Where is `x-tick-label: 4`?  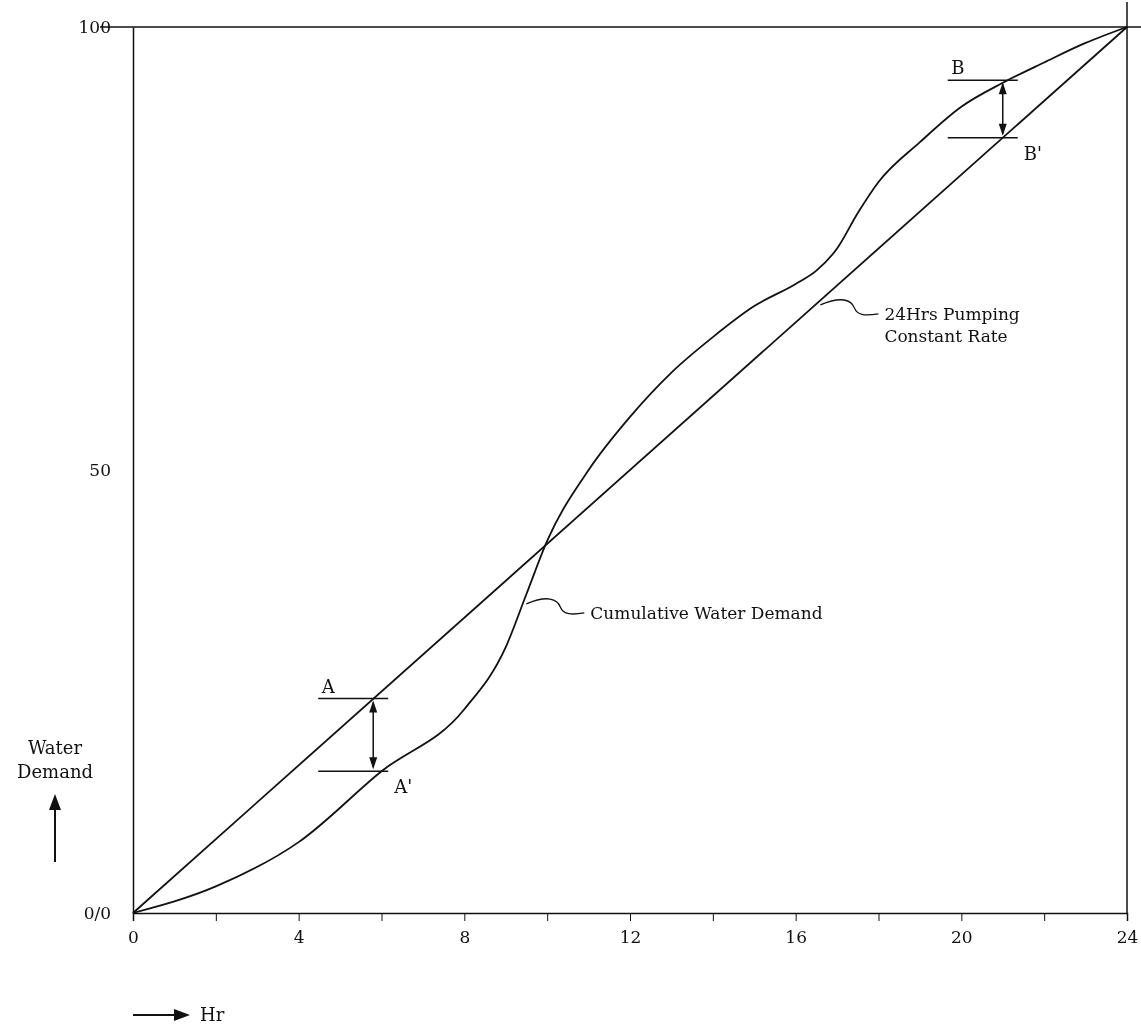
x-tick-label: 4 is located at coordinates (299, 937).